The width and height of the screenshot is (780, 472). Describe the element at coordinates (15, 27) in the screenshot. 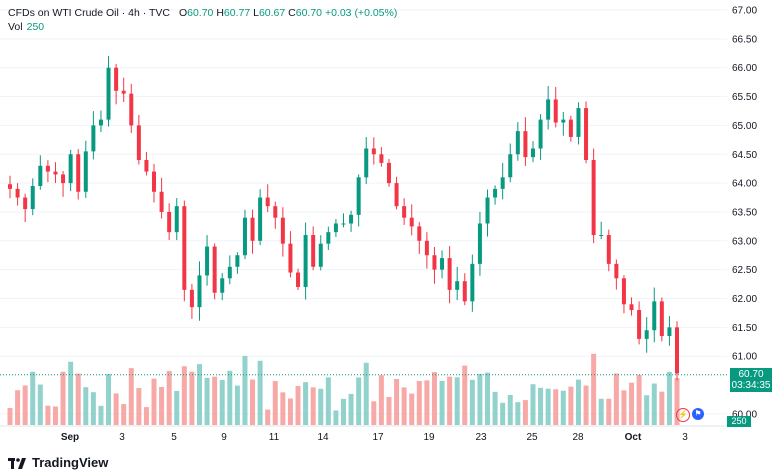

I see `volume-label: Vol` at that location.